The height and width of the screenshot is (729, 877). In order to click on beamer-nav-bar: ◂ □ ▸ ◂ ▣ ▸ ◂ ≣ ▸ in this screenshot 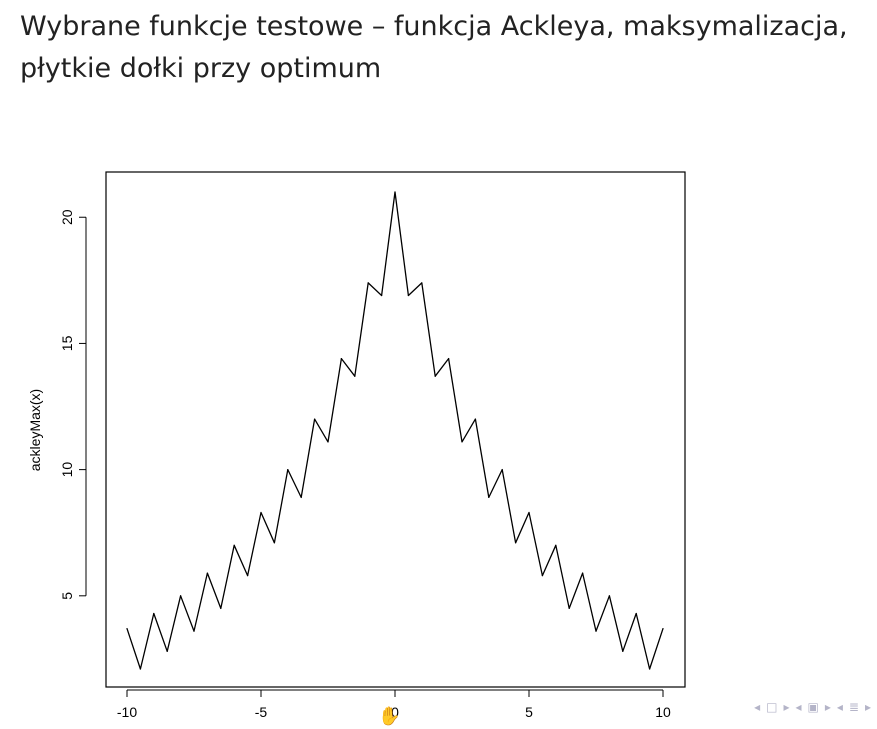, I will do `click(812, 707)`.